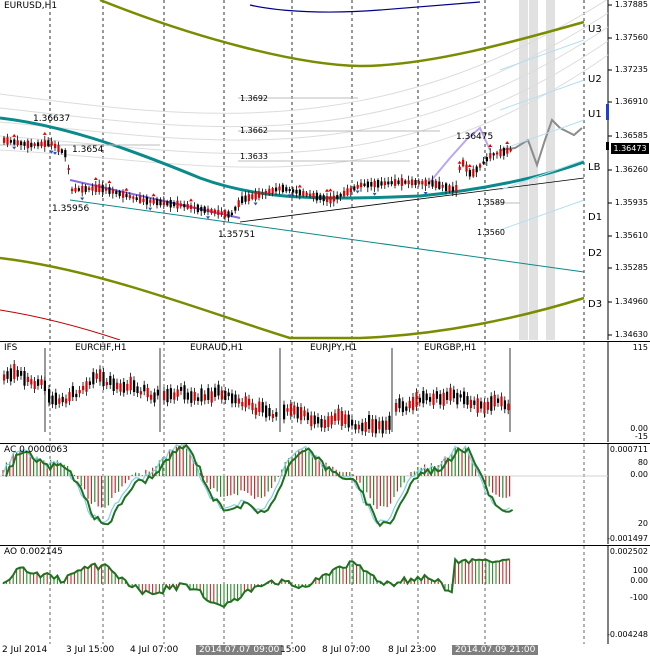 This screenshot has width=650, height=660. I want to click on lb-baseline, so click(292, 158).